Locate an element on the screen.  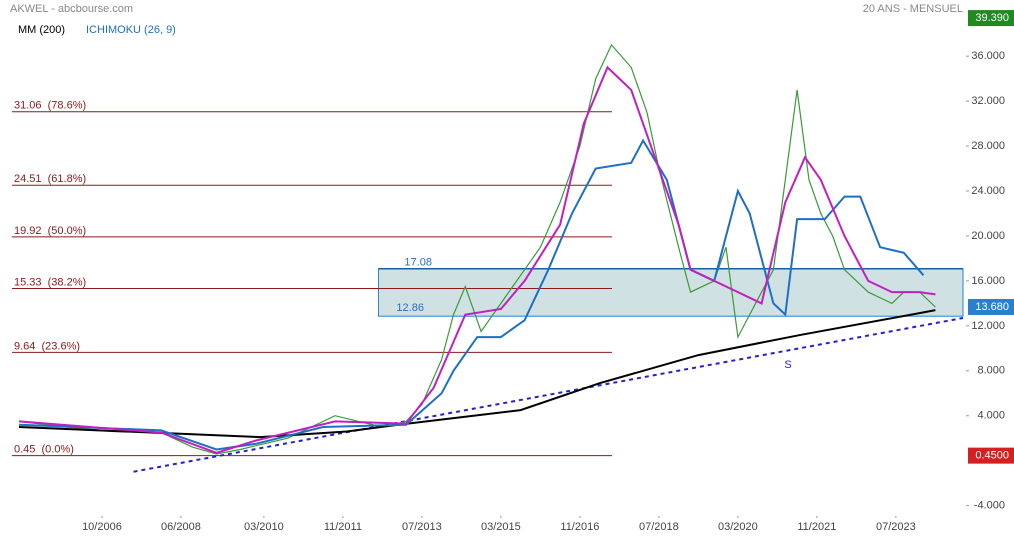
zone-label: 17.08 is located at coordinates (418, 263).